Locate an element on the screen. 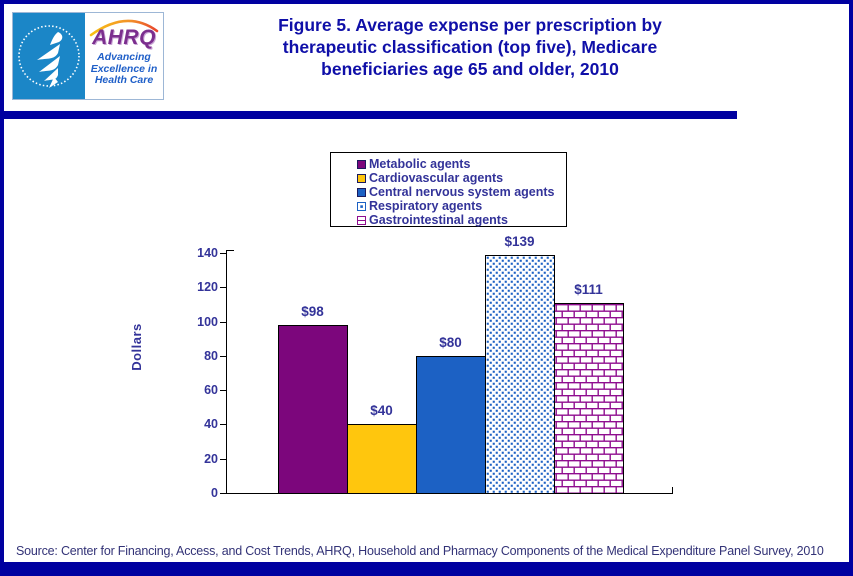 The image size is (853, 576). x-axis-end-tick is located at coordinates (672, 490).